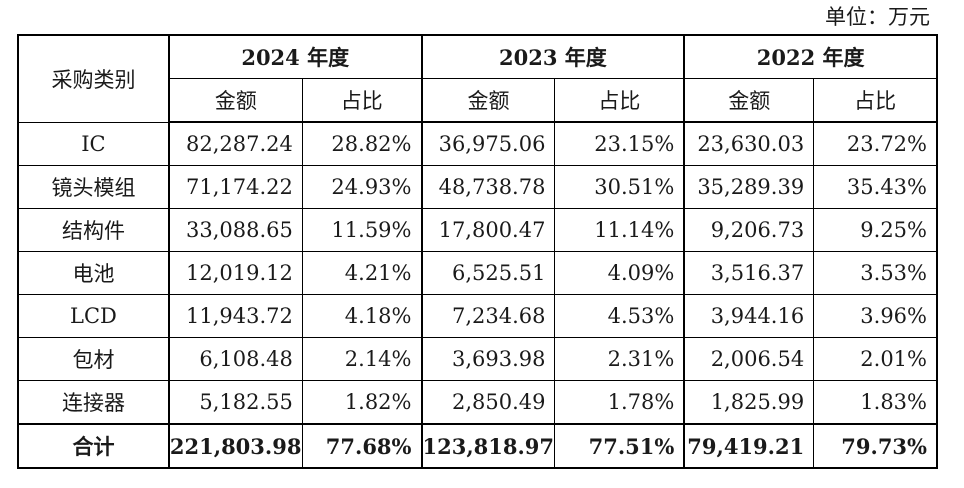 The image size is (964, 488). Describe the element at coordinates (362, 402) in the screenshot. I see `ratio-2024-cell: 1.82%` at that location.